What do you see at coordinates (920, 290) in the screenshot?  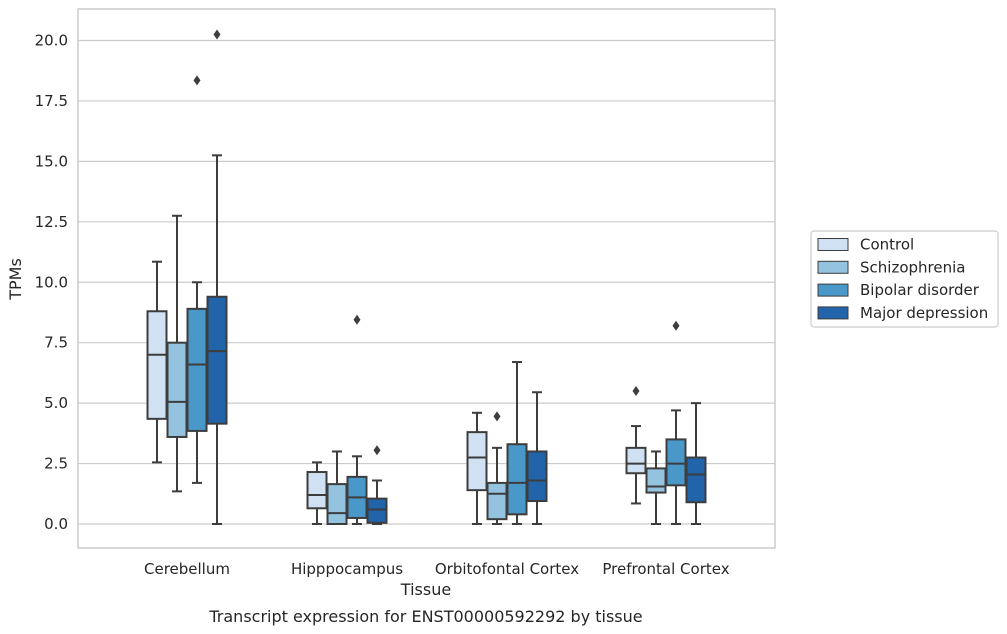 I see `legend-label: Bipolar disorder` at bounding box center [920, 290].